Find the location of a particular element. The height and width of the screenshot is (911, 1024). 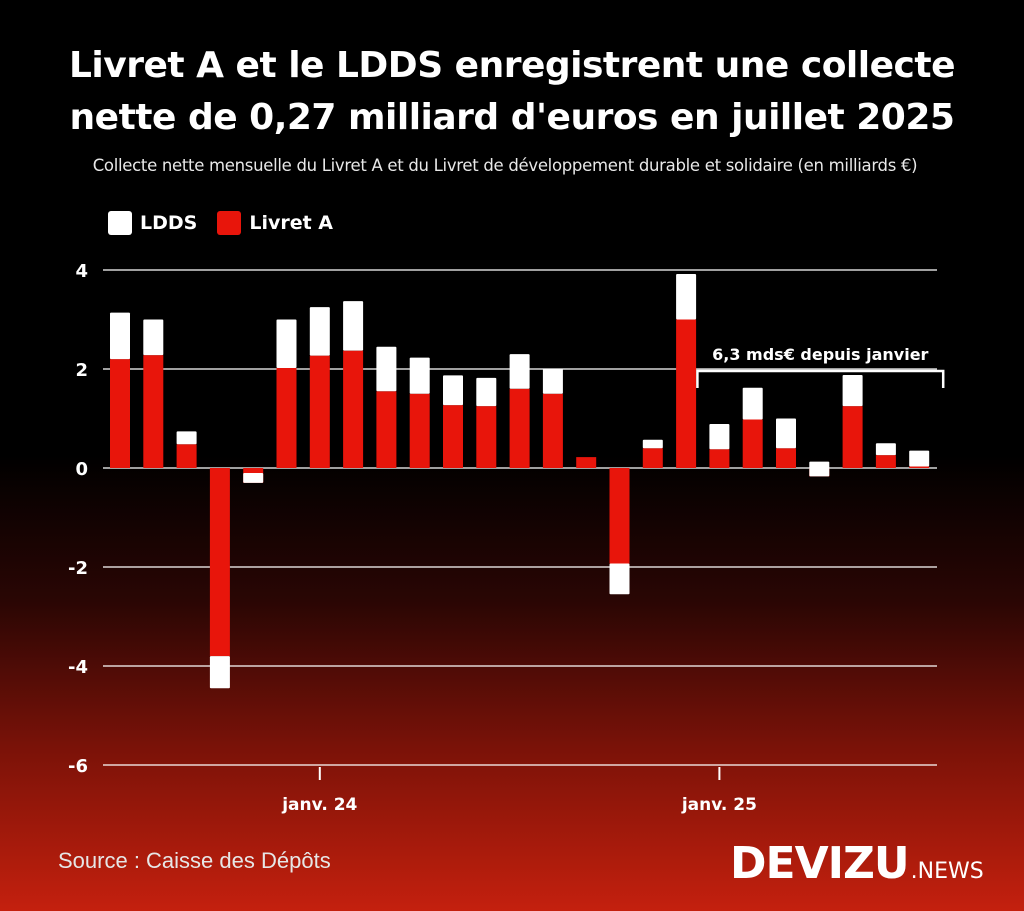

source-note: Source : Caisse des Dépôts is located at coordinates (194, 860).